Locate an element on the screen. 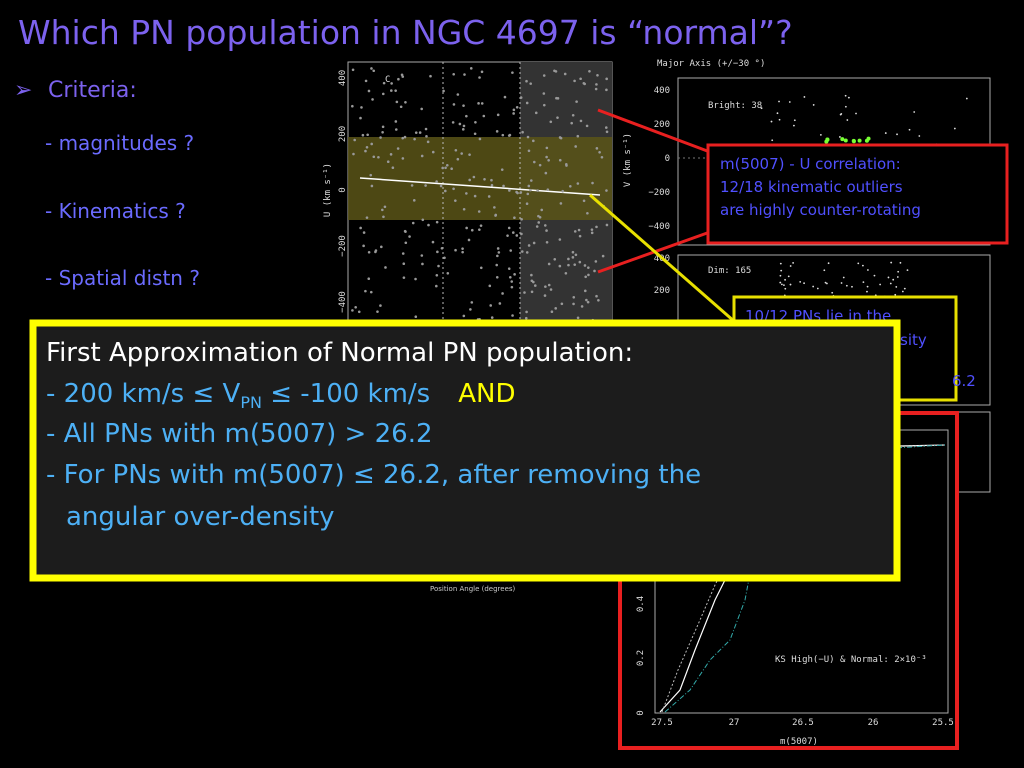 This screenshot has width=1024, height=768. criteria-item: - Spatial distn ? is located at coordinates (122, 278).